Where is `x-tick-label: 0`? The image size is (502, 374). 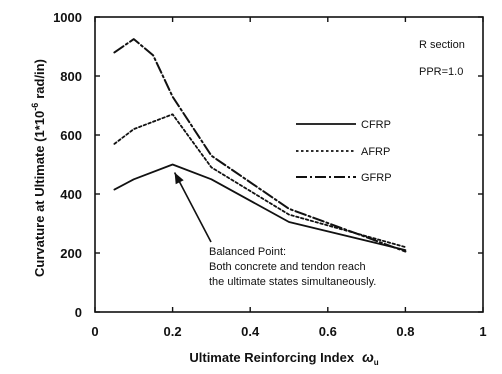
x-tick-label: 0 is located at coordinates (94, 331).